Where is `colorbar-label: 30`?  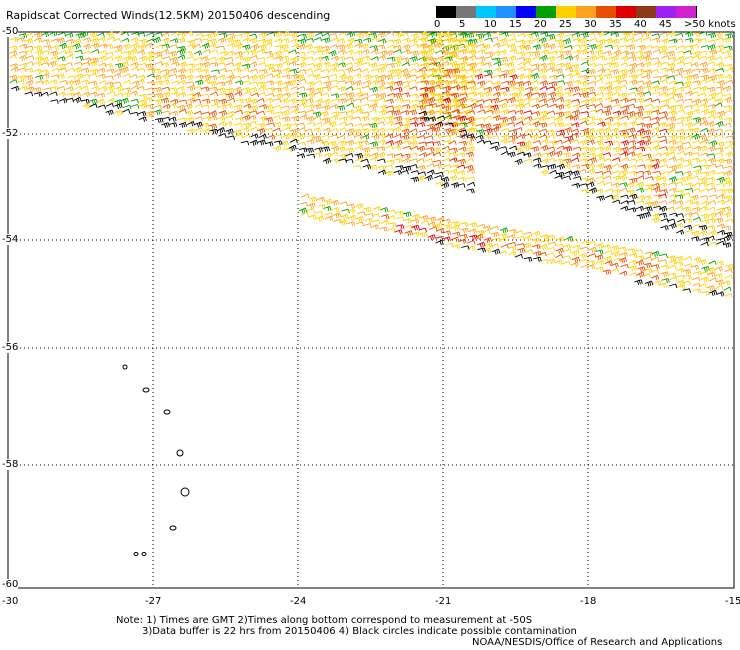 colorbar-label: 30 is located at coordinates (590, 24).